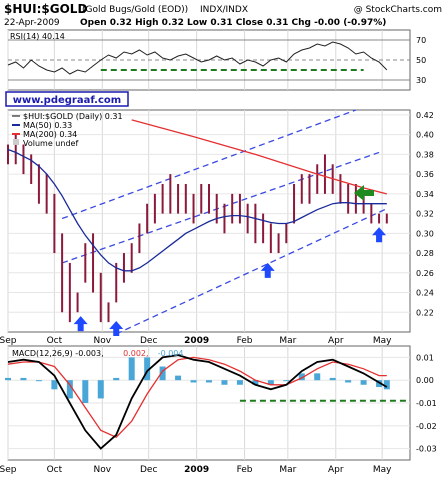  I want to click on macd-legend-entry: 0.002,, so click(135, 353).